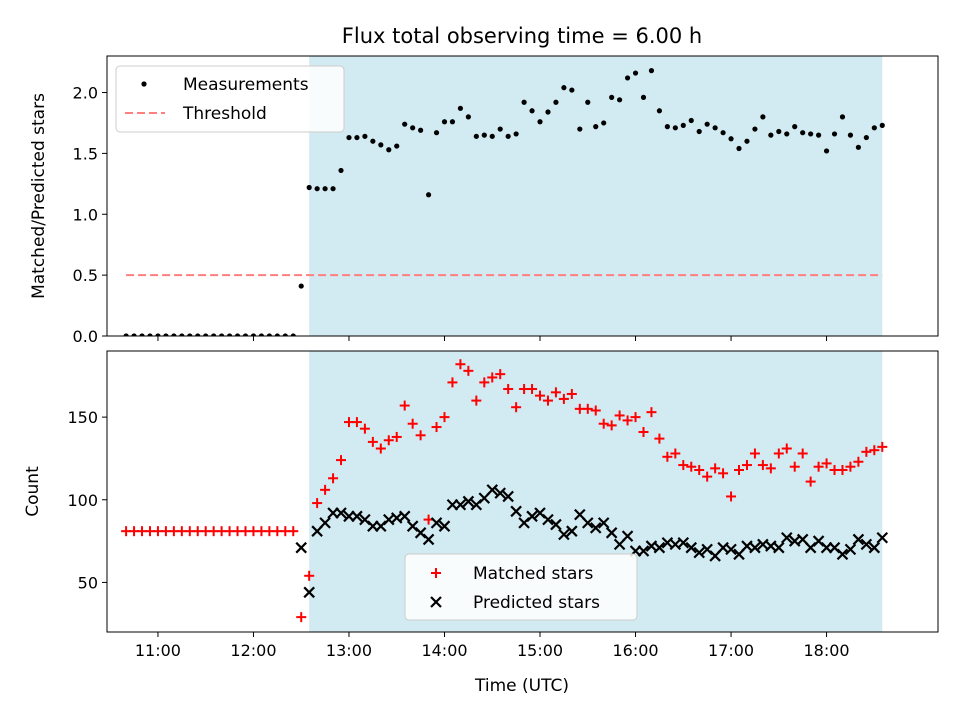 This screenshot has height=720, width=960. I want to click on x-tick-label: 13:00, so click(349, 650).